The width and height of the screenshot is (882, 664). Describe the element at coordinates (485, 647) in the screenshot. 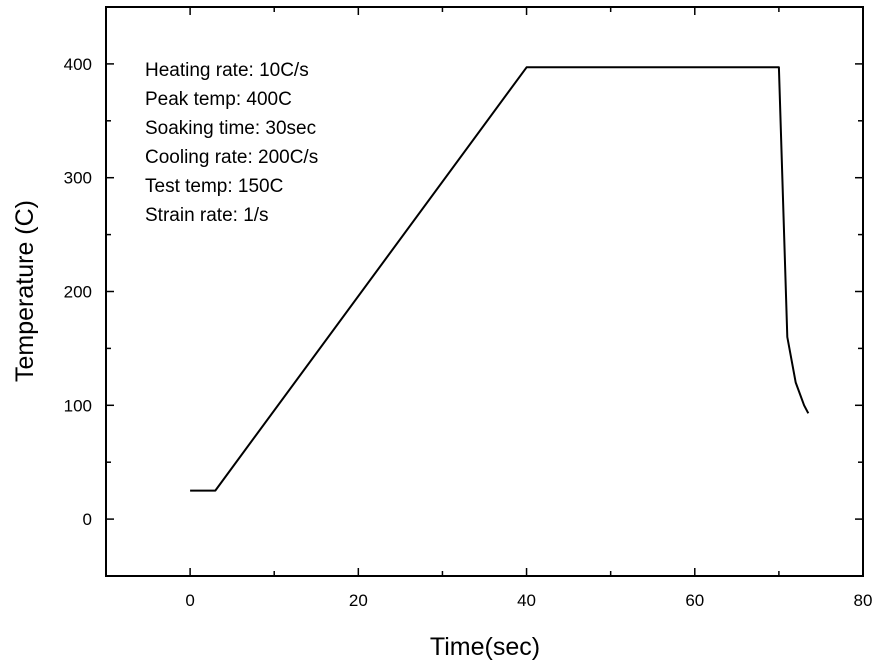

I see `x-axis-title: Time(sec)` at that location.